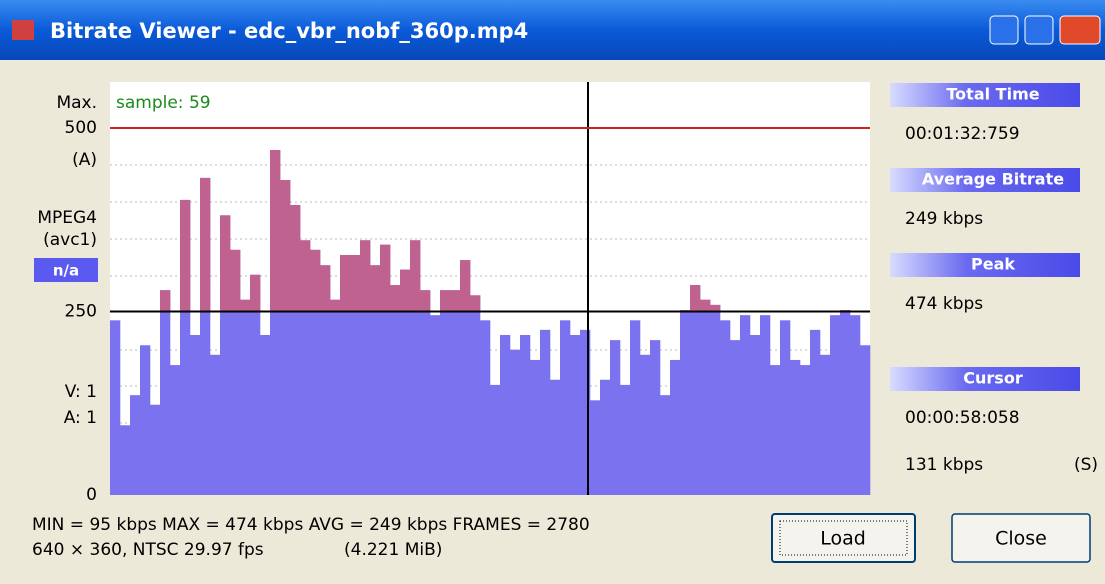  What do you see at coordinates (67, 218) in the screenshot?
I see `left-label: MPEG4` at bounding box center [67, 218].